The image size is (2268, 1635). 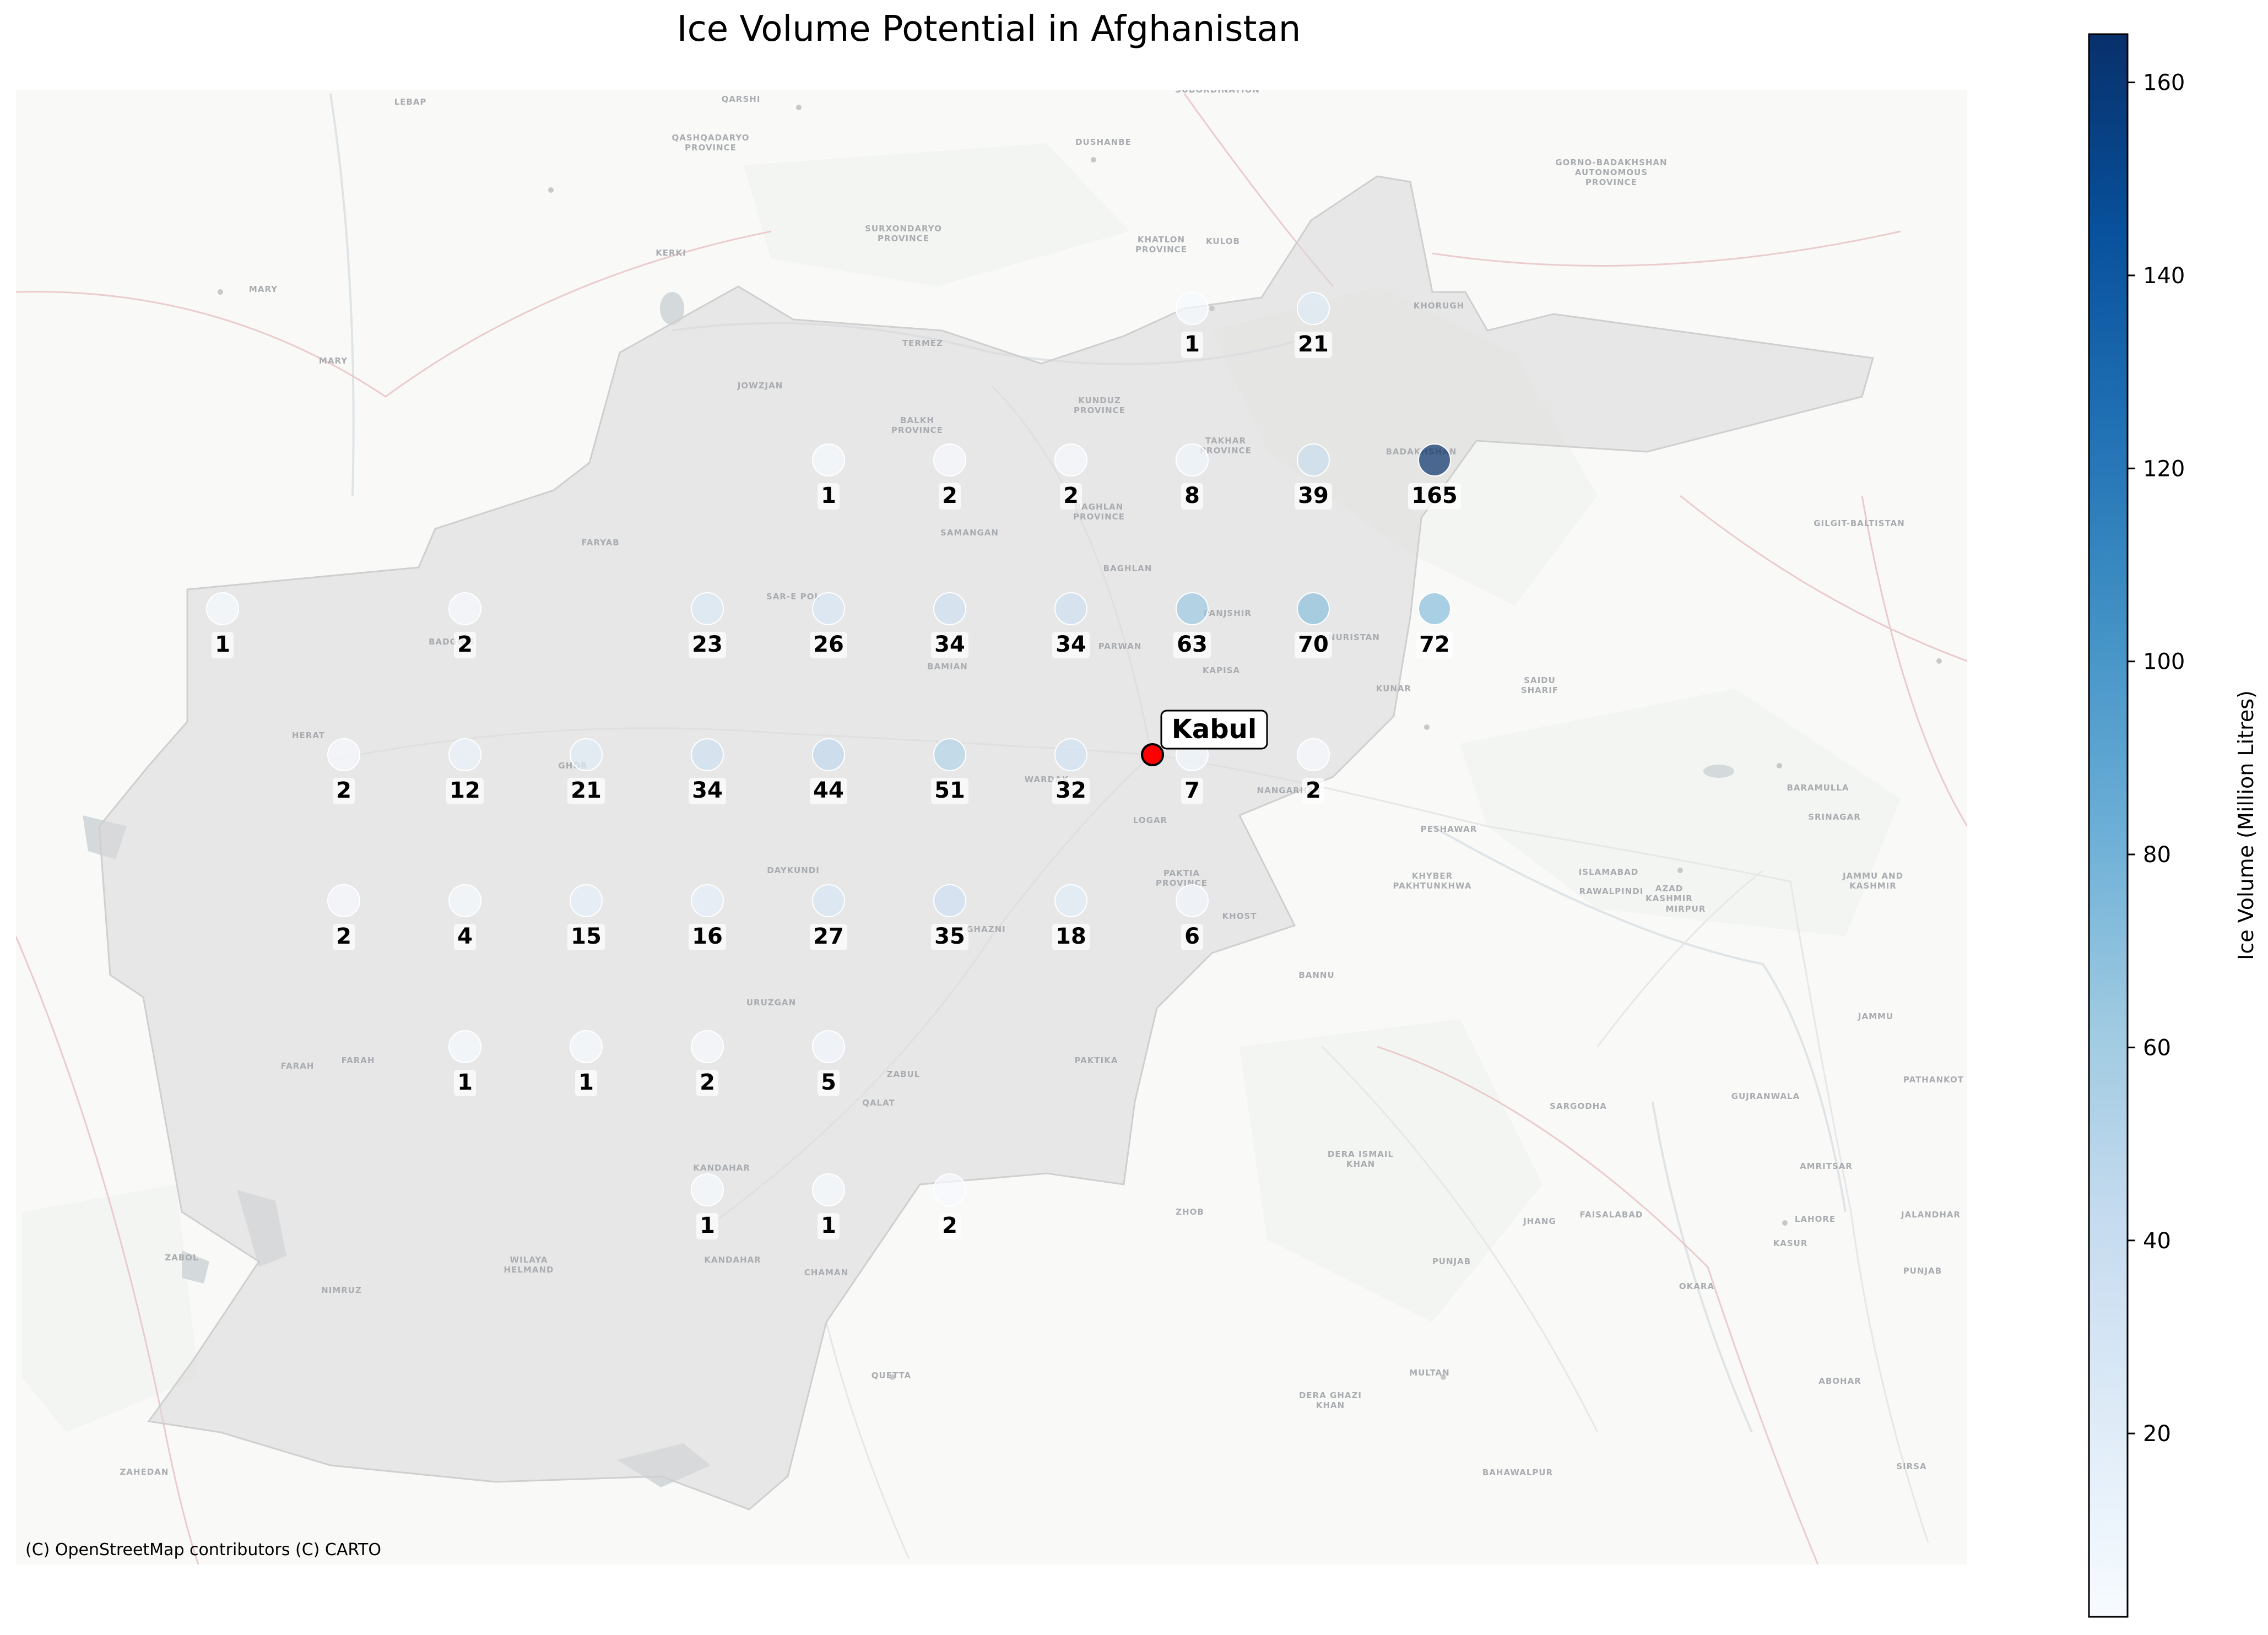 What do you see at coordinates (1313, 625) in the screenshot?
I see `data-point: 70` at bounding box center [1313, 625].